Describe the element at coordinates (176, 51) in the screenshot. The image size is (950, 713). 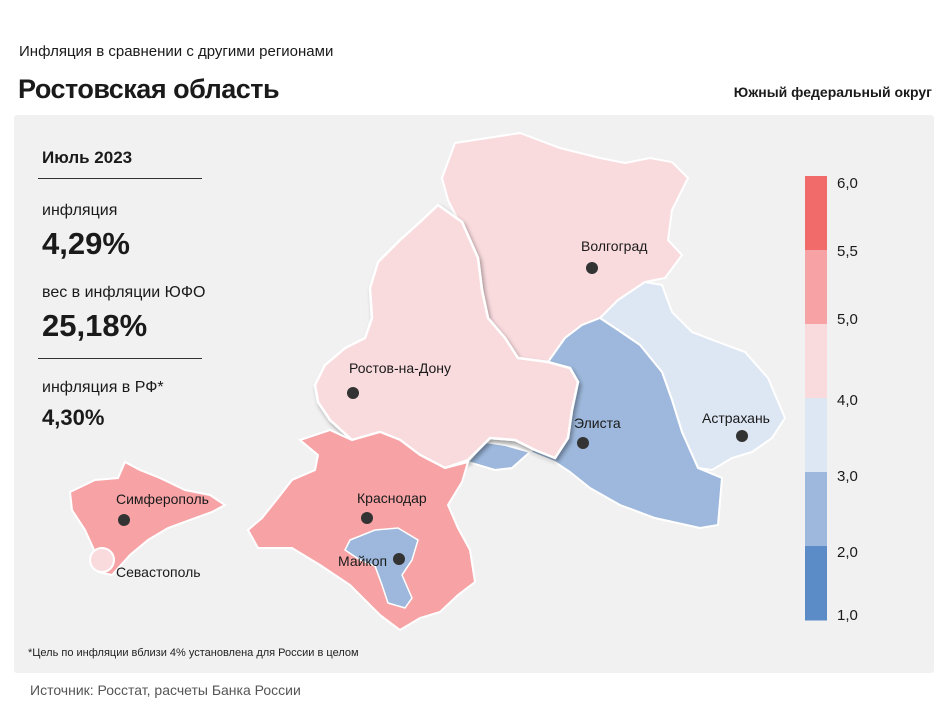
I see `chart-subtitle: Инфляция в сравнении с другими регионами` at that location.